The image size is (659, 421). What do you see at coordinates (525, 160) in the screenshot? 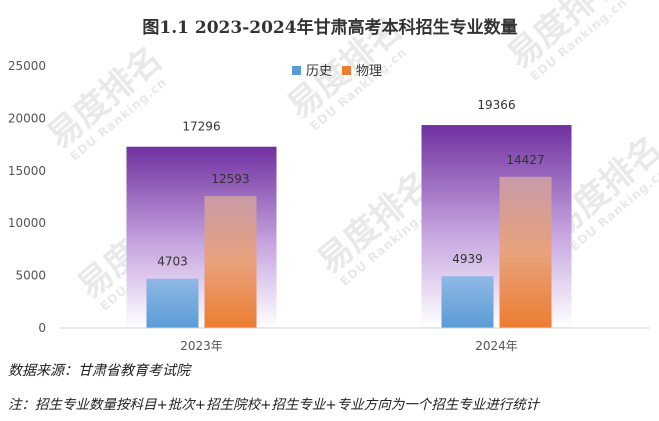
I see `data-label-physics: 14427` at bounding box center [525, 160].